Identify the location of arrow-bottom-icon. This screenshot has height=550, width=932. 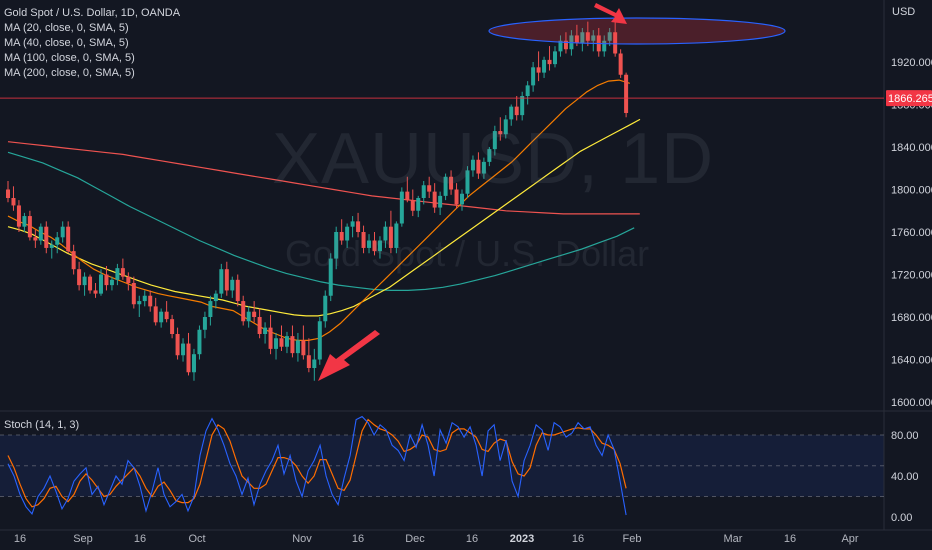
(349, 355).